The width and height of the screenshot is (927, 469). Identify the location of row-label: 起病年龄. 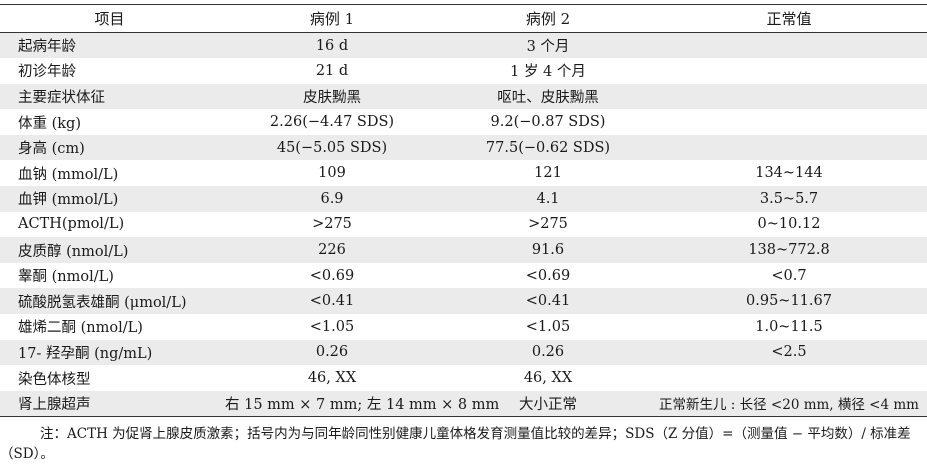
(109, 45).